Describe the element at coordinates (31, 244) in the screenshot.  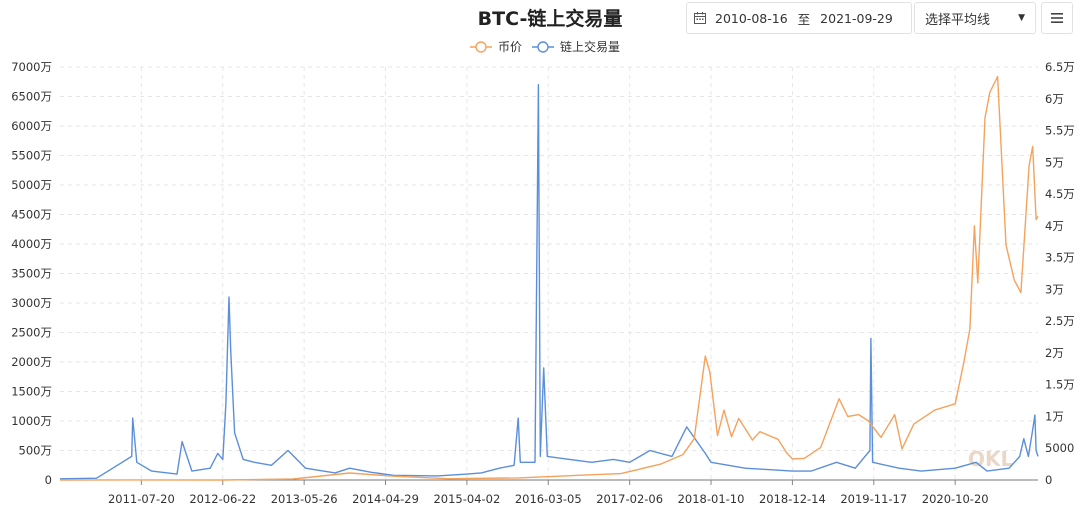
I see `y-left-tick-label: 4000万` at that location.